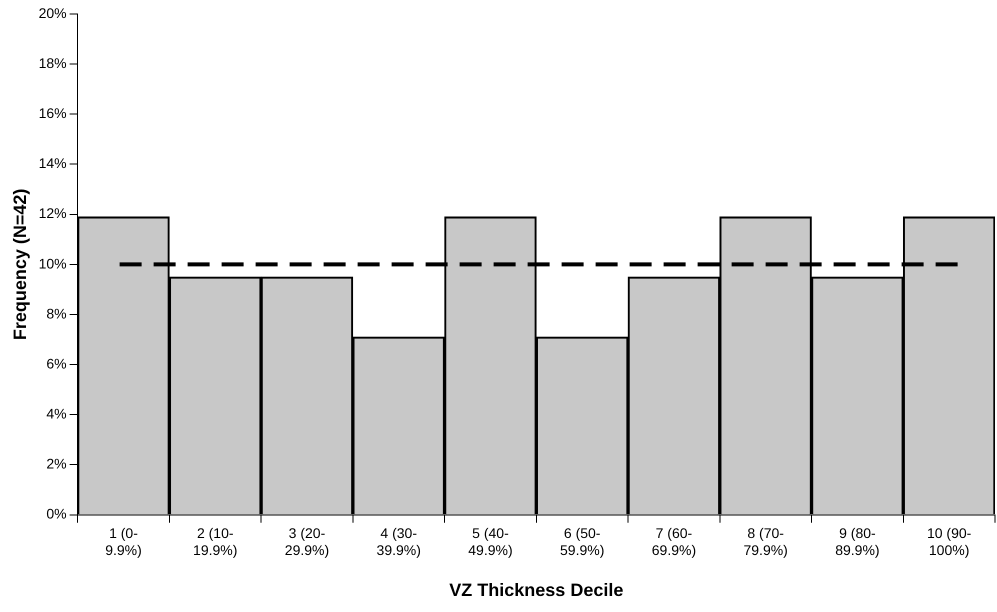 This screenshot has height=612, width=997. Describe the element at coordinates (398, 541) in the screenshot. I see `x-tick-label: 4 (30- 39.9%)` at that location.